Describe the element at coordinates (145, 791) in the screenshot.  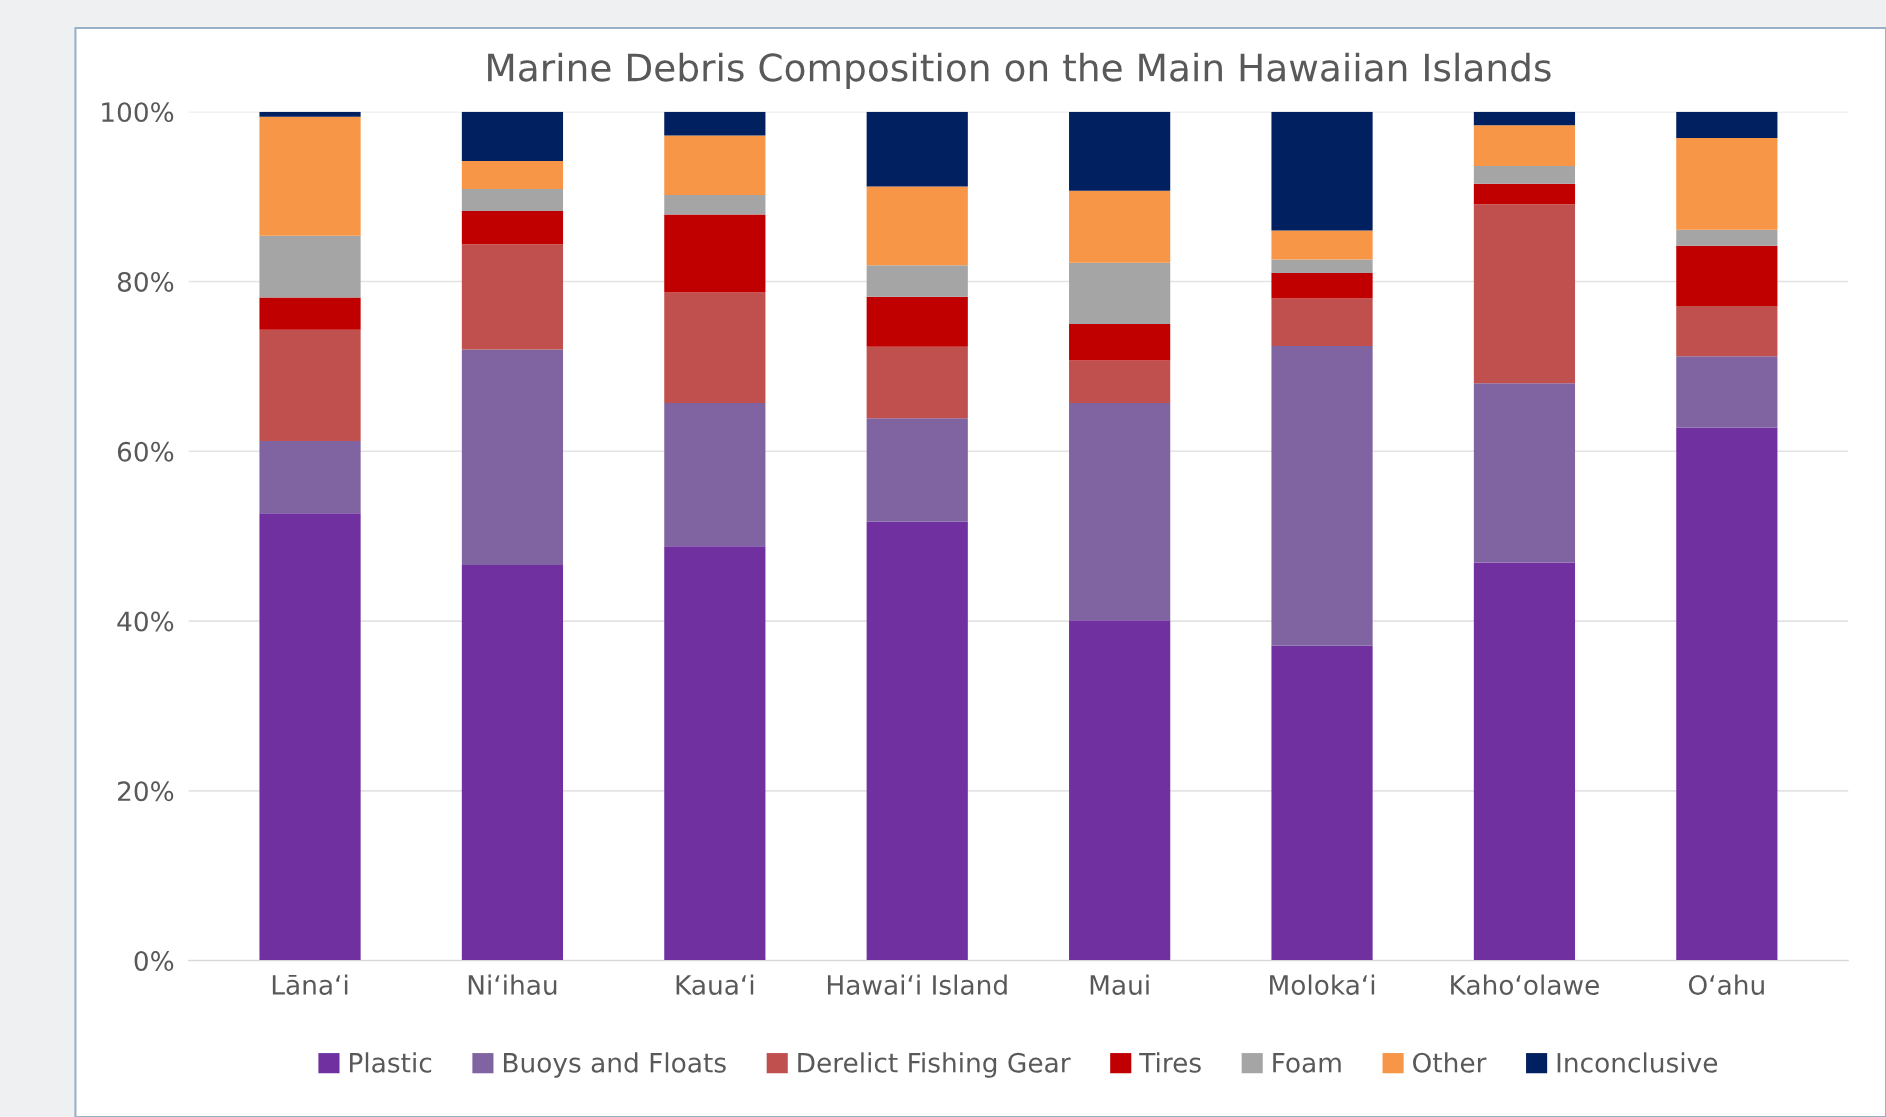
I see `y-tick-label: 20%` at that location.